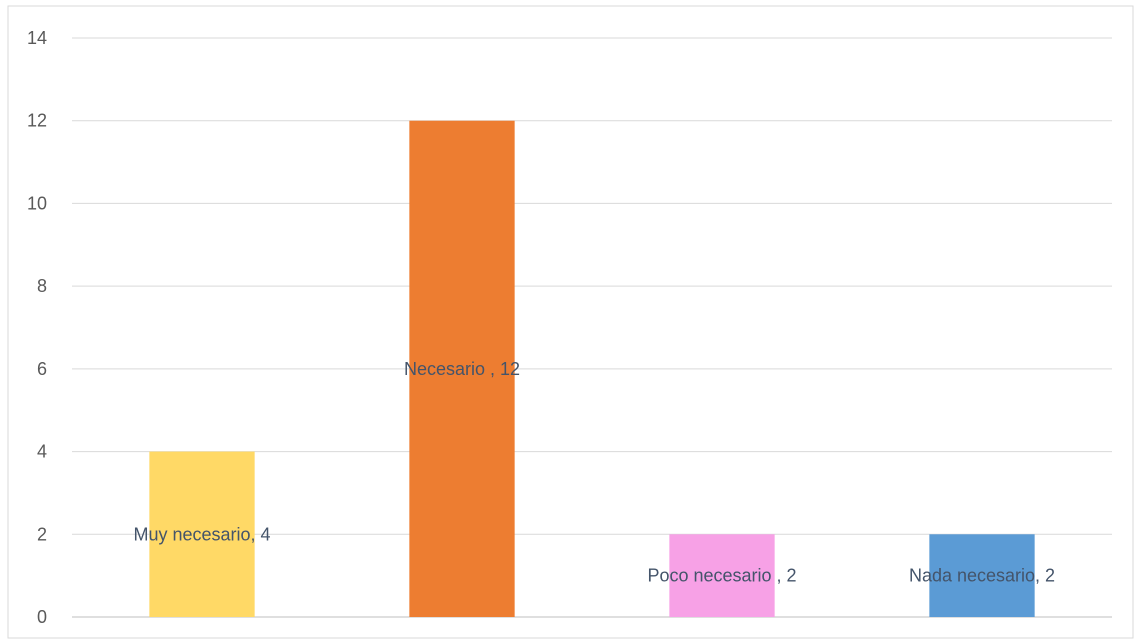  What do you see at coordinates (567, 4) in the screenshot?
I see `chart-title-area` at bounding box center [567, 4].